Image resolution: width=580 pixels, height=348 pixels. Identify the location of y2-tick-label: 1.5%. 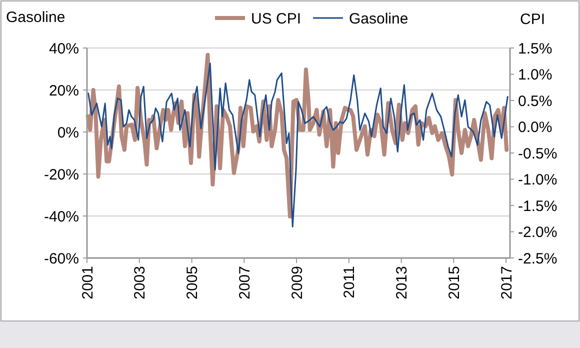
(535, 49).